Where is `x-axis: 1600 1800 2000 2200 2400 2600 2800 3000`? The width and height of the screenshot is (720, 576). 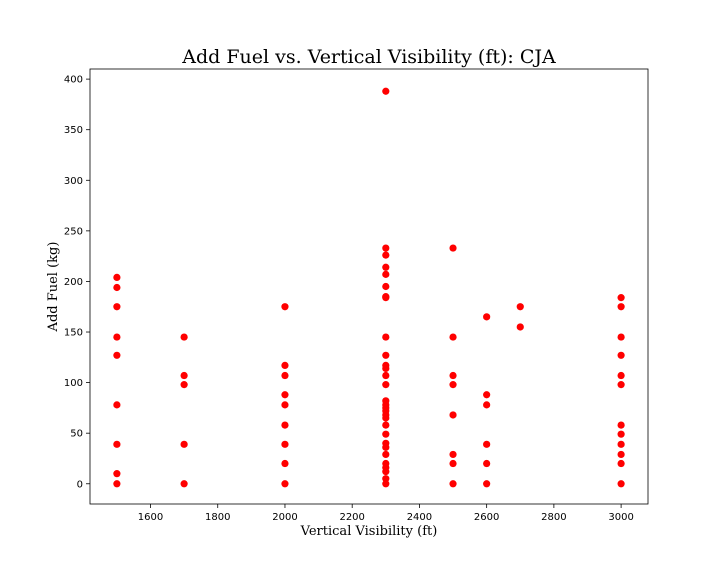
x-axis: 1600 1800 2000 2200 2400 2600 2800 3000 is located at coordinates (386, 513).